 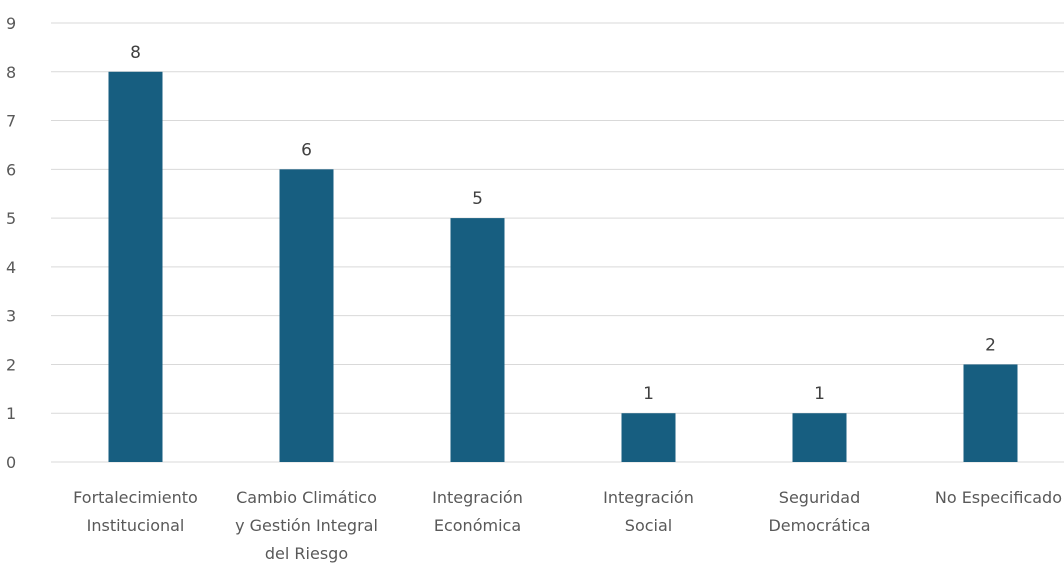 I want to click on y-axis-ticks: 0 1 2 3 4 5 6 7 8 9, so click(x=11, y=243).